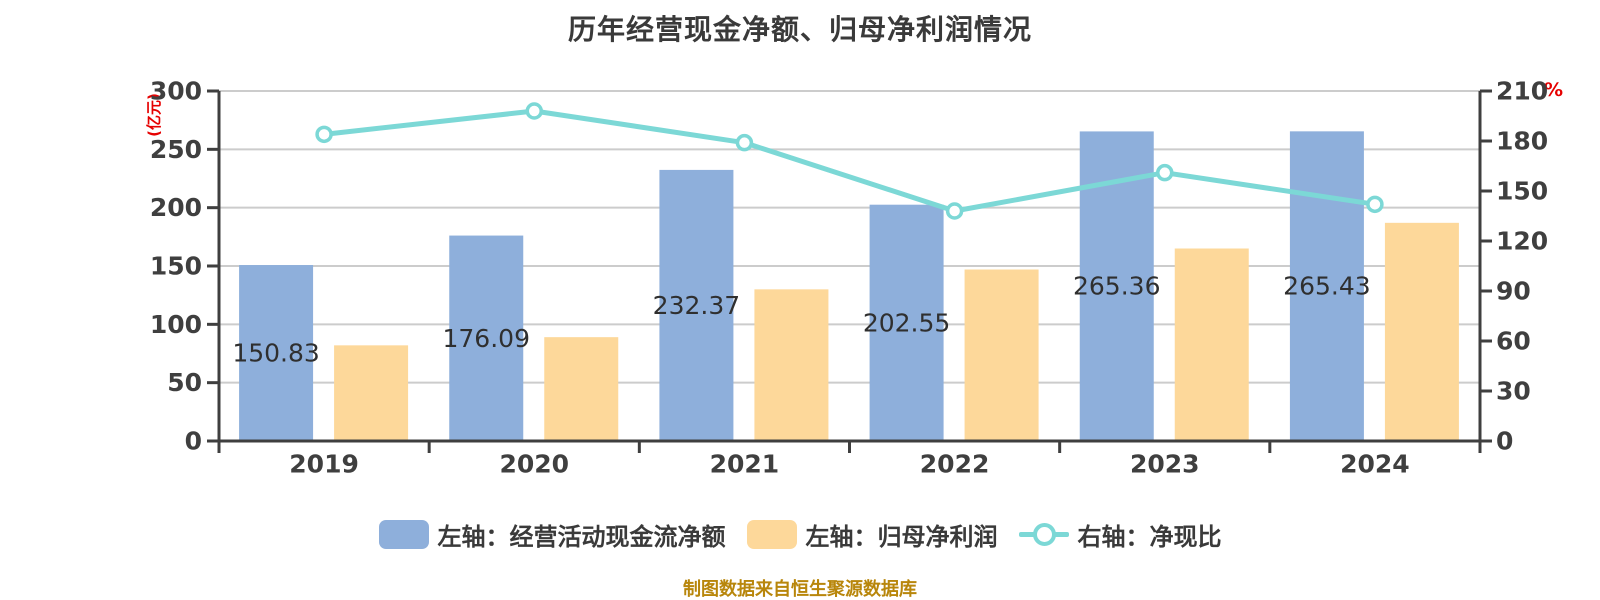 The width and height of the screenshot is (1600, 600). I want to click on line-point-2021, so click(744, 142).